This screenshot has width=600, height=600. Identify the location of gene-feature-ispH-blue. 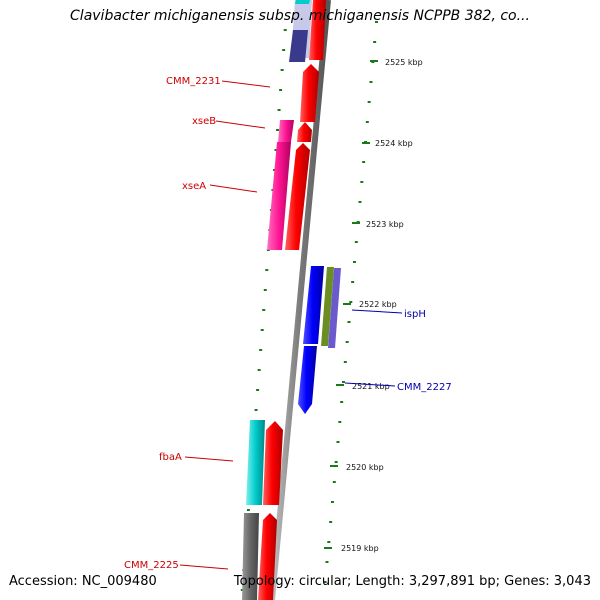
(313, 305).